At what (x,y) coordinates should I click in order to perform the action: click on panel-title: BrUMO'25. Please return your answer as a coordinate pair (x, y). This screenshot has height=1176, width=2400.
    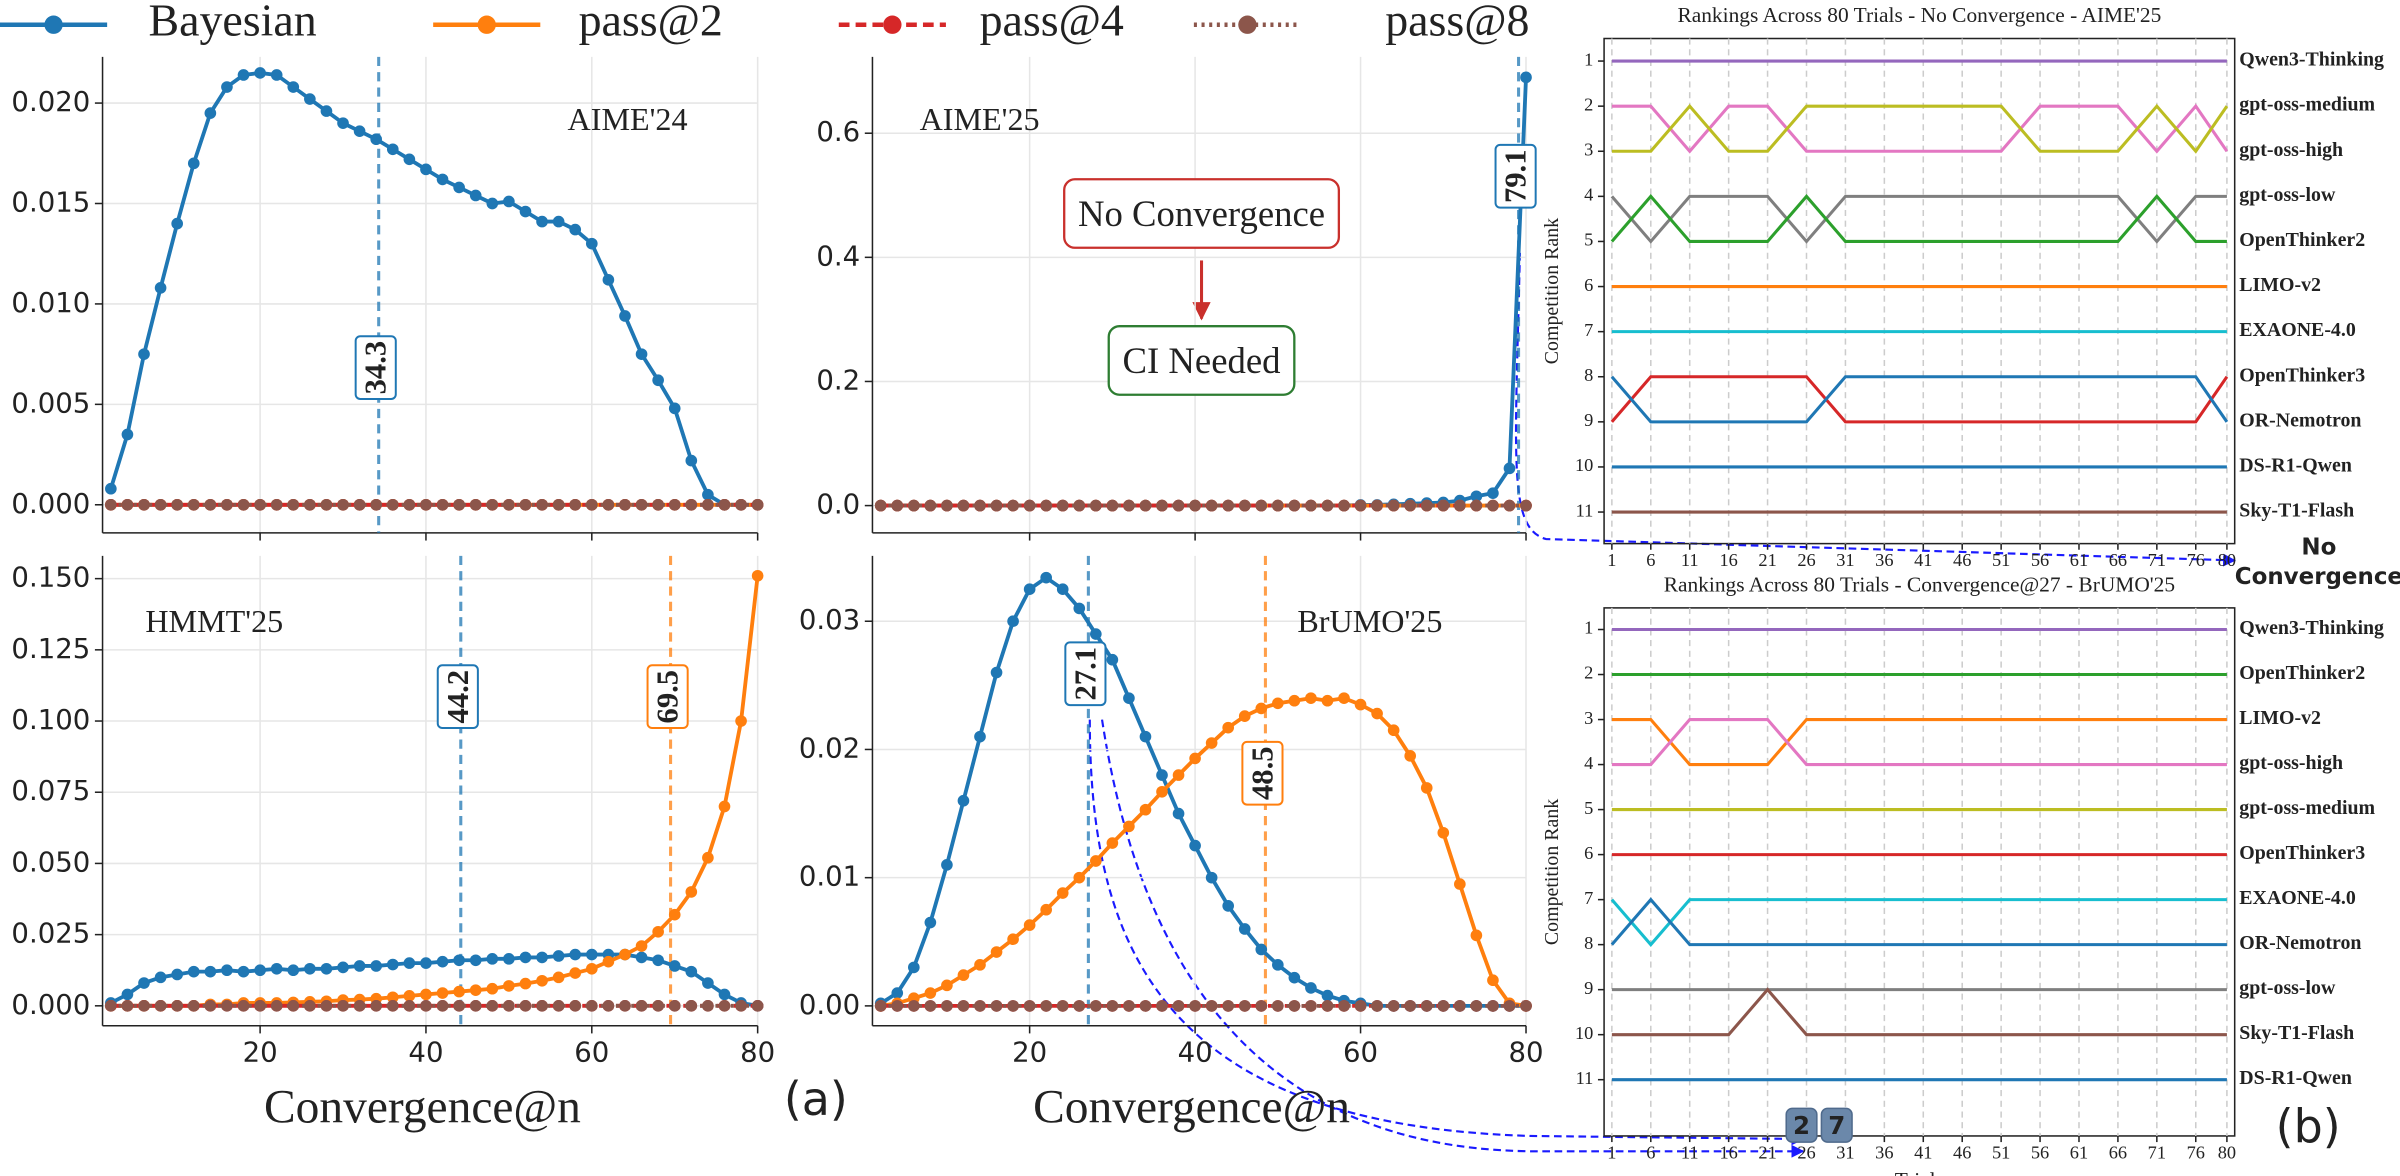
    Looking at the image, I should click on (1369, 621).